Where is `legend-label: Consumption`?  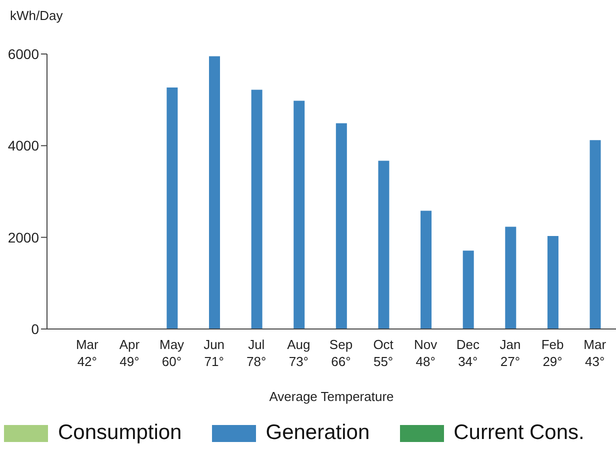
legend-label: Consumption is located at coordinates (120, 433).